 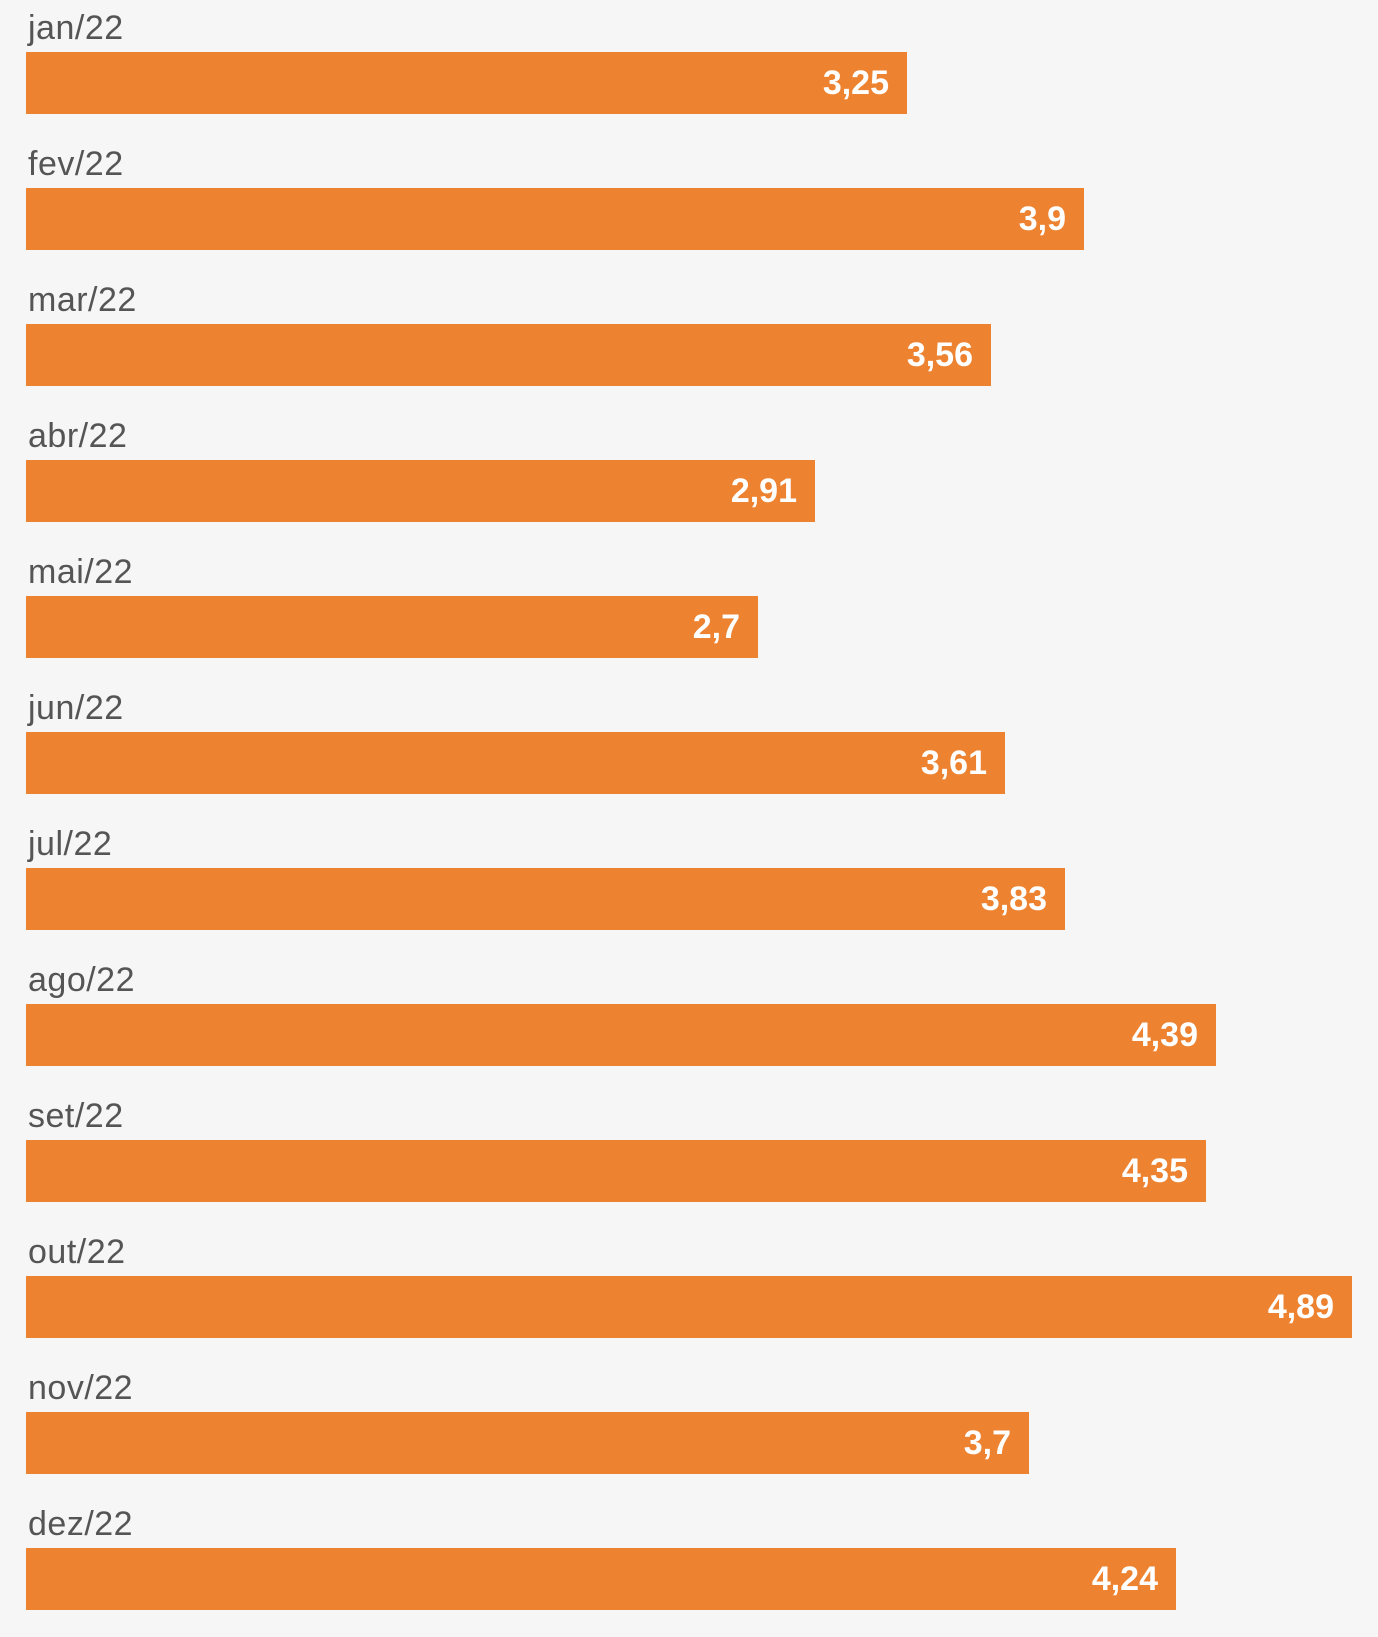 I want to click on category-label: ago/22, so click(x=81, y=980).